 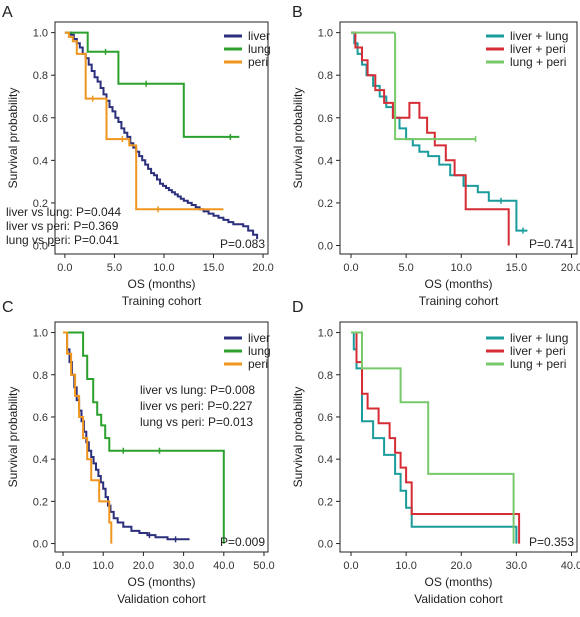 I want to click on overall-pvalue: P=0.009, so click(x=242, y=542).